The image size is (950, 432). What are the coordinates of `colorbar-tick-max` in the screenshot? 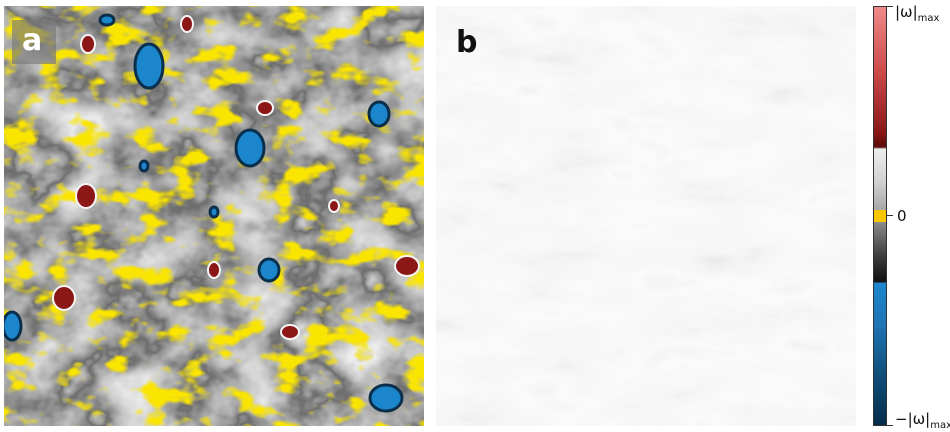 It's located at (890, 6).